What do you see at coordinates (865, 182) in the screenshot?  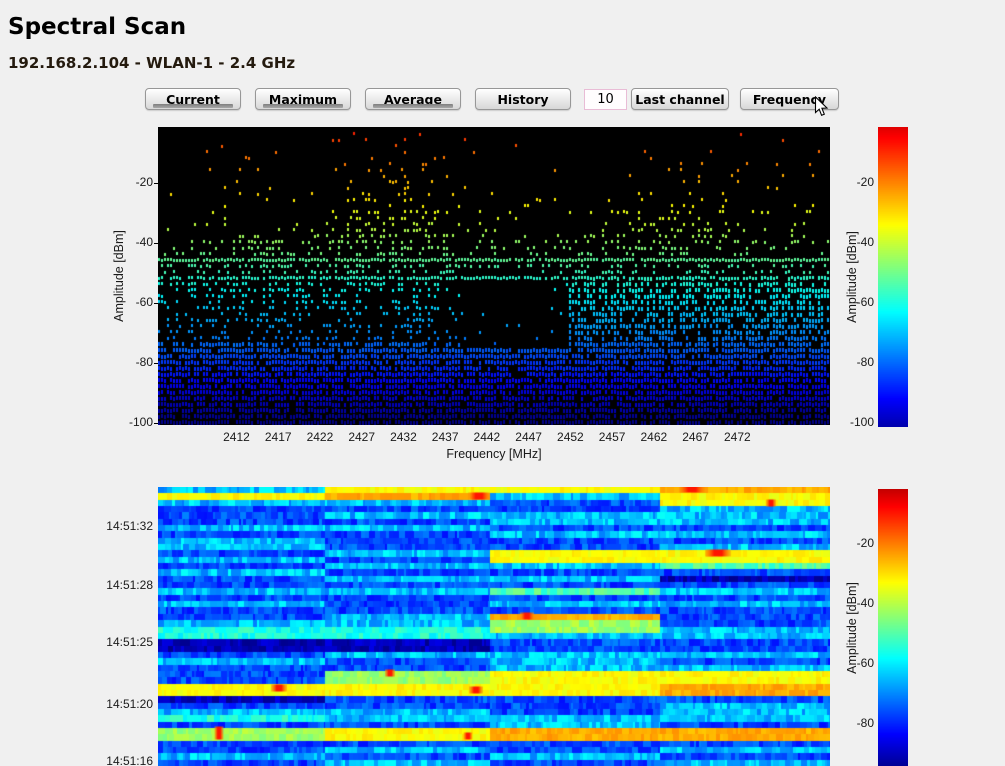 I see `colorbar-top-tick-label: -20` at bounding box center [865, 182].